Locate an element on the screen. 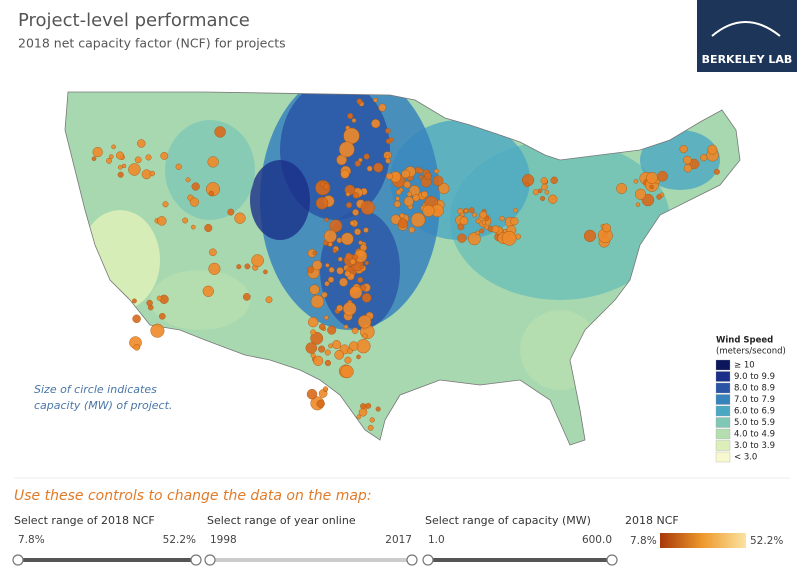 The height and width of the screenshot is (574, 805). slider-max: 600.0 is located at coordinates (597, 540).